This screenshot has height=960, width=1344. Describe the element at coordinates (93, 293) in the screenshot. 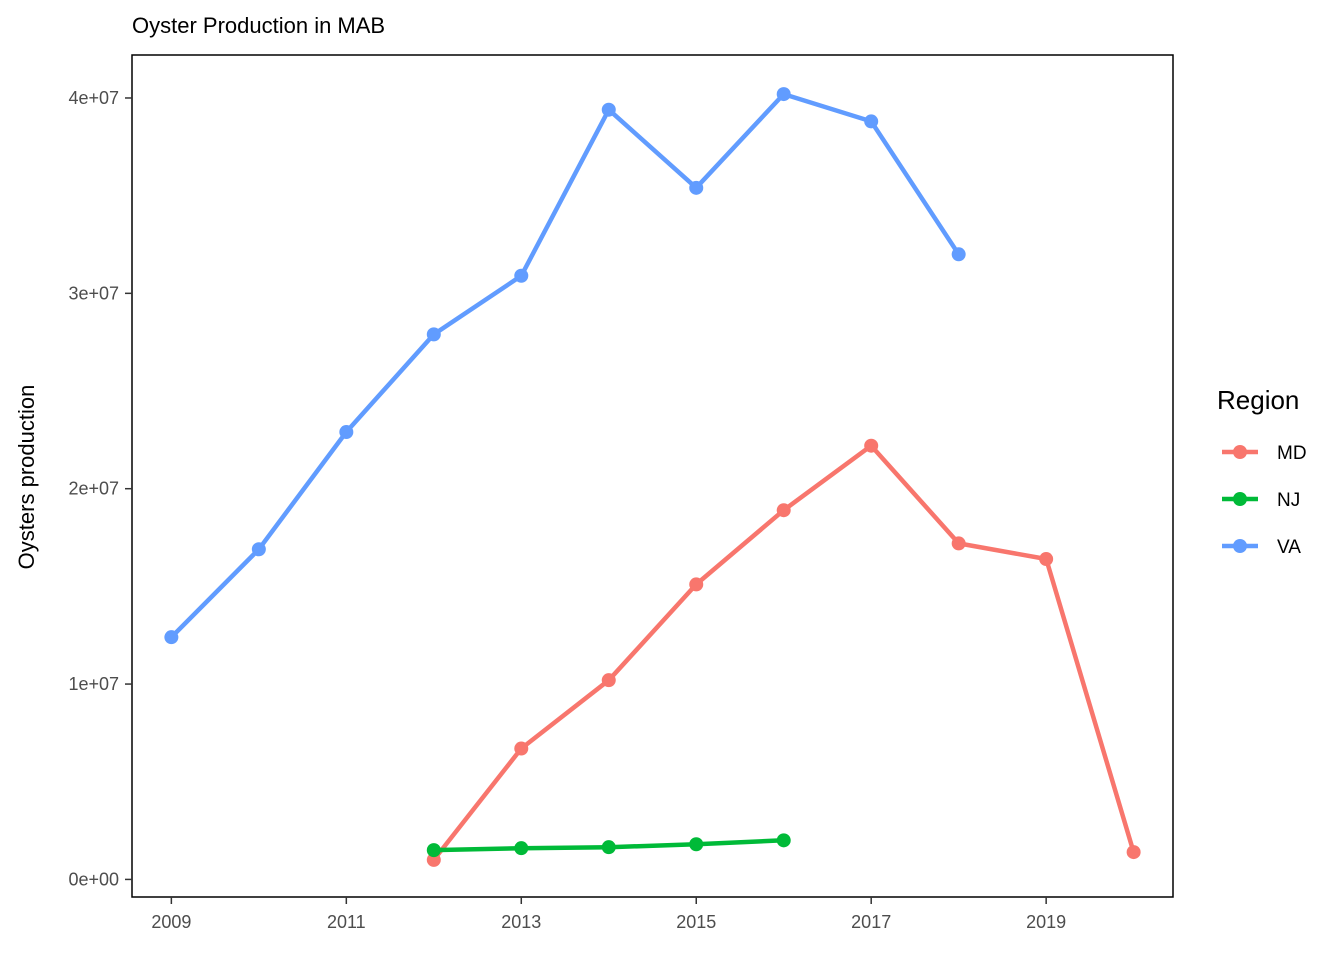

I see `y-tick-label: 3e+07` at that location.